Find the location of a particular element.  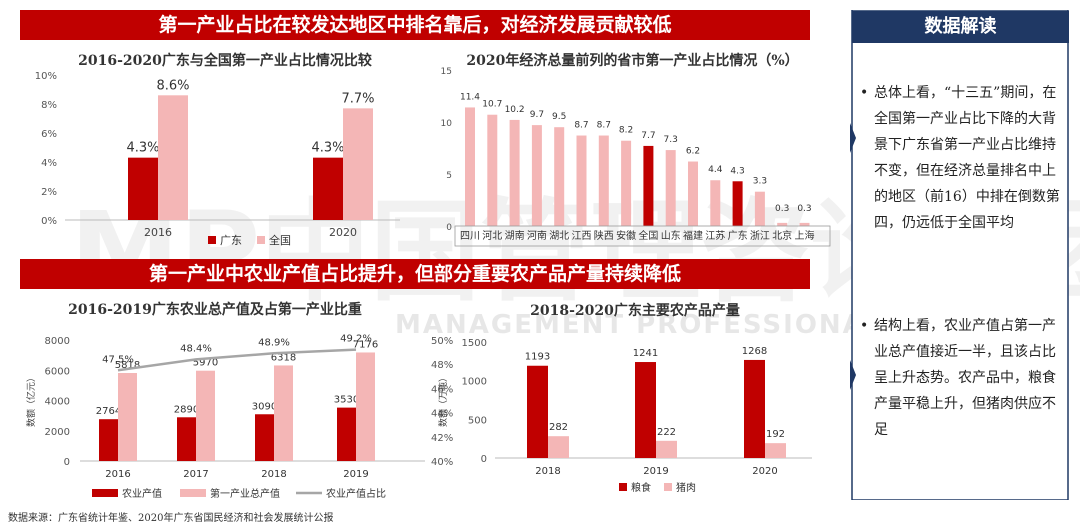

chart3-y2-tick: 46% is located at coordinates (442, 389).